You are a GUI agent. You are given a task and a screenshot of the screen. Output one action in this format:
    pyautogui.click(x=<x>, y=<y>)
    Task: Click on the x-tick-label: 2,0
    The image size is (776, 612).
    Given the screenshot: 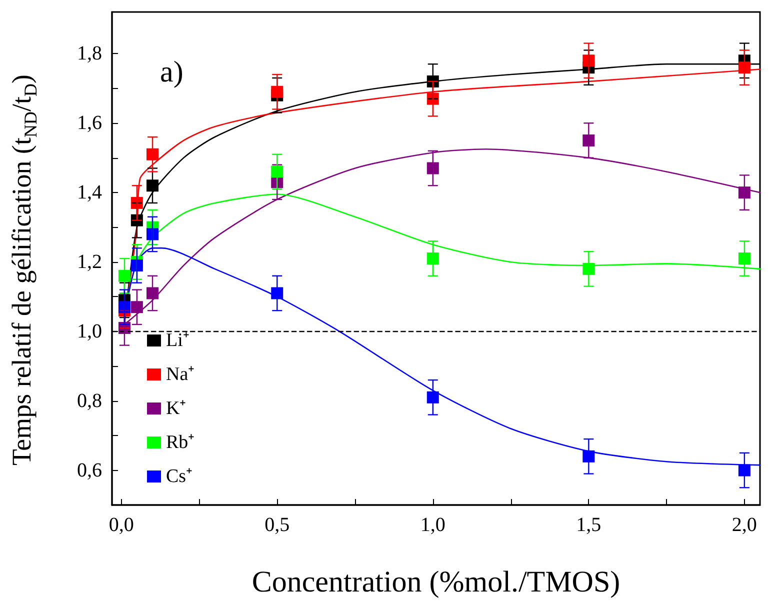 What is the action you would take?
    pyautogui.click(x=744, y=525)
    